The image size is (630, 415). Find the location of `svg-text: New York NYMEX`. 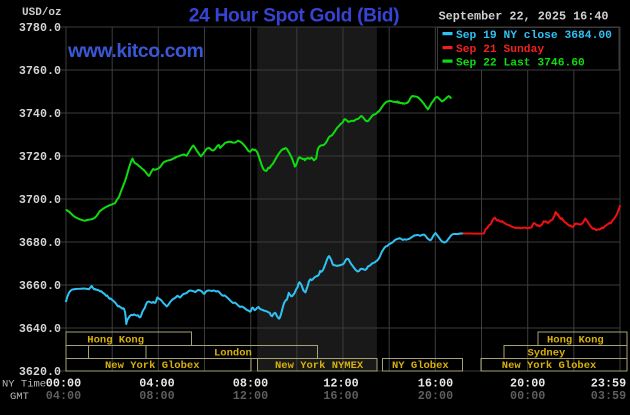

svg-text: New York NYMEX is located at coordinates (319, 366).